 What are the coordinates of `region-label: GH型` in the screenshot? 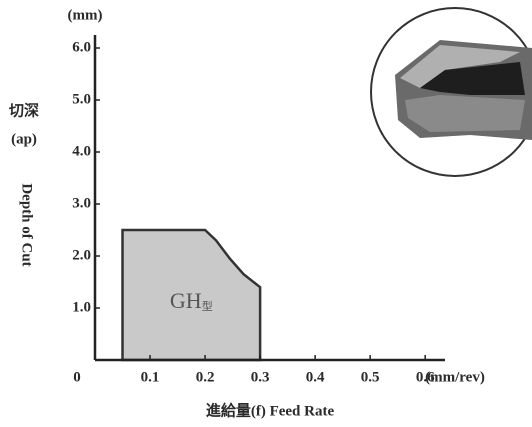 It's located at (191, 300).